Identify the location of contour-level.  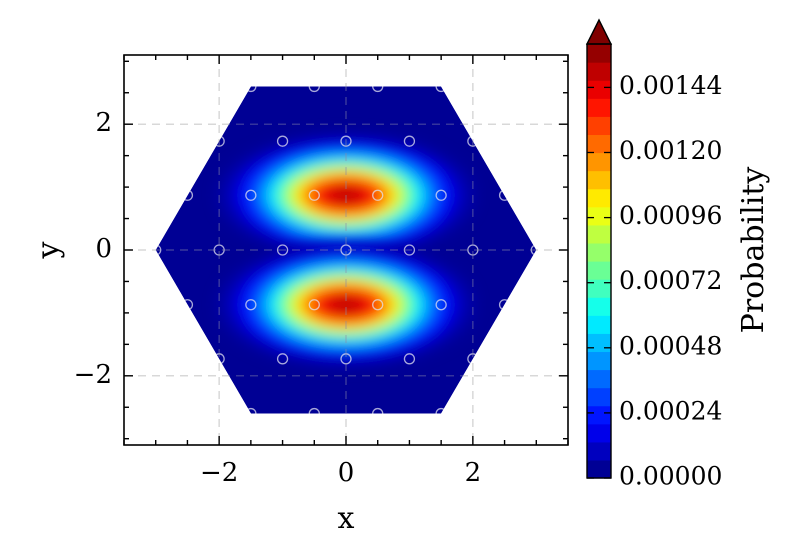
(346, 304).